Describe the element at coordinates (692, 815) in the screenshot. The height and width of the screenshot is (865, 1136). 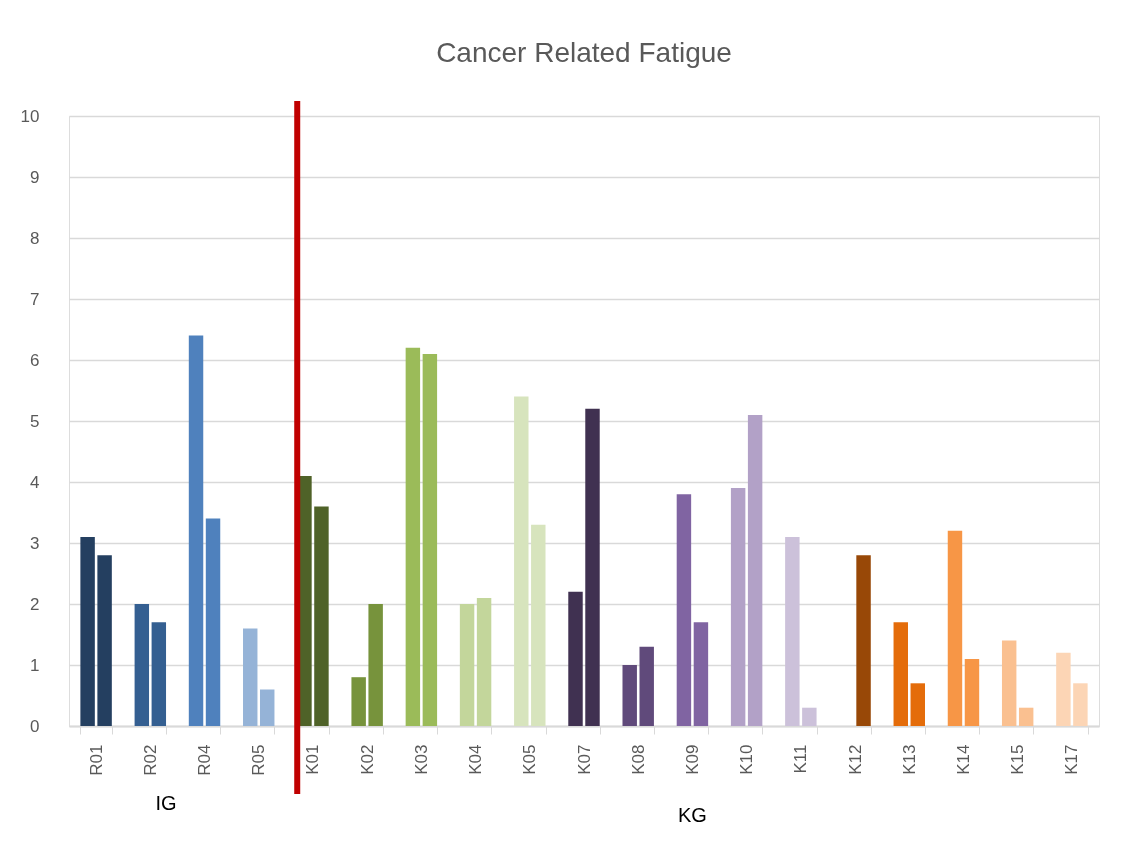
I see `text: KG` at that location.